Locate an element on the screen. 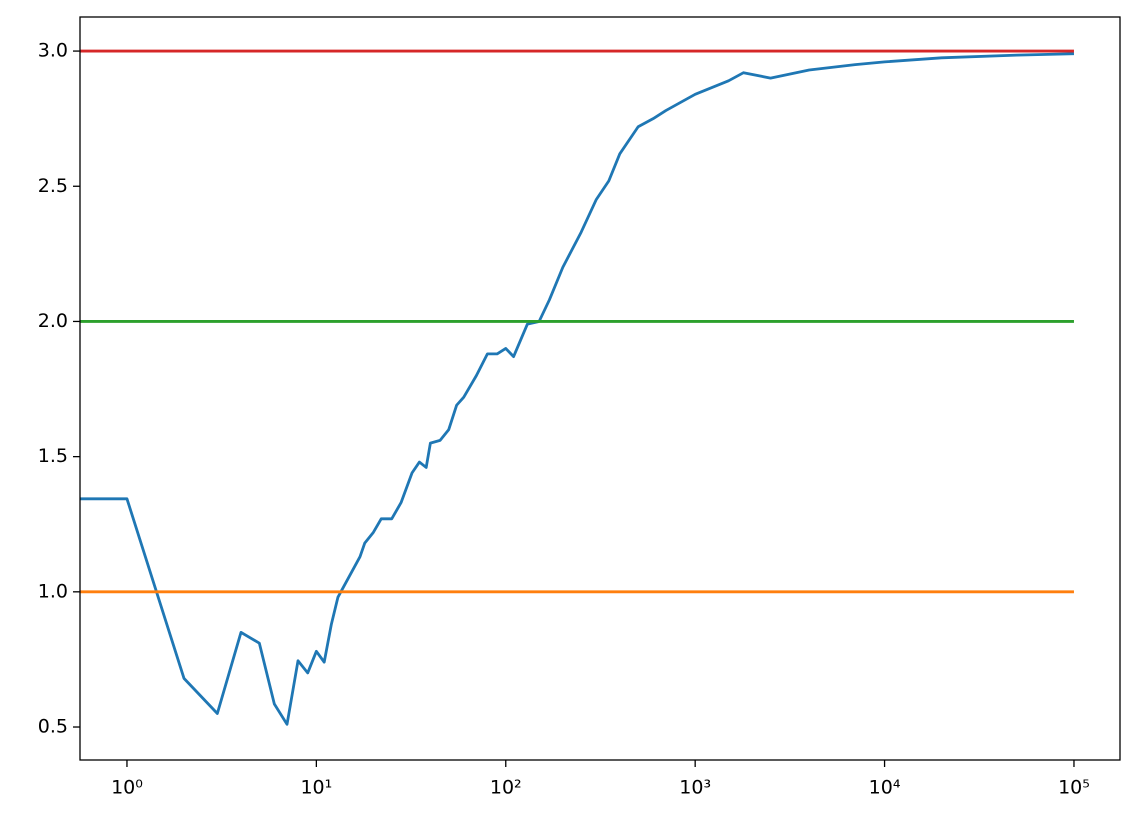 The width and height of the screenshot is (1141, 824). y-tick-label: 3.0 is located at coordinates (53, 51).